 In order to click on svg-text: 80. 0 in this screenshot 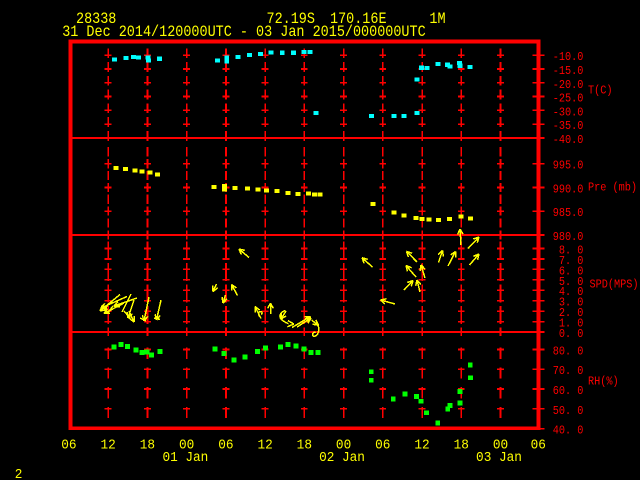, I will do `click(568, 352)`.